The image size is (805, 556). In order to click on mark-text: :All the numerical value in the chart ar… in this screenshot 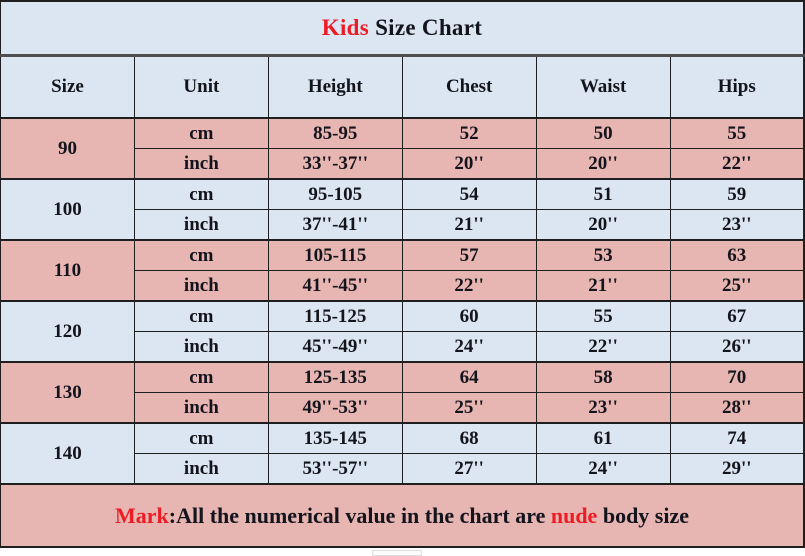, I will do `click(359, 515)`.